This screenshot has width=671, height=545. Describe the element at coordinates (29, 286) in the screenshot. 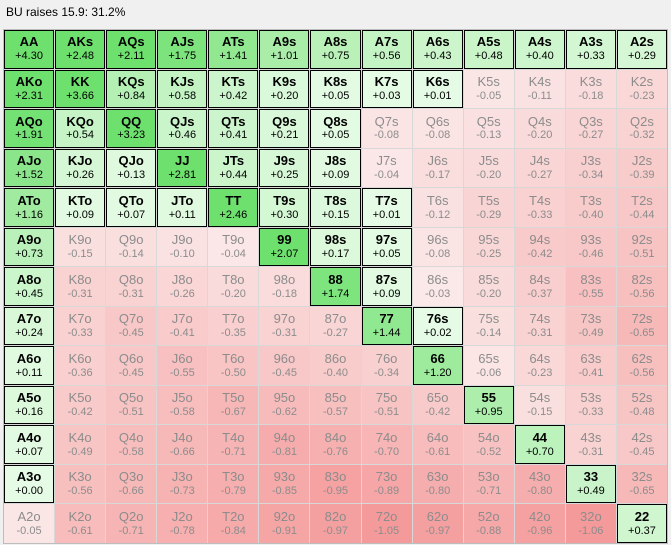

I see `hand-cell: A8o +0.45` at that location.